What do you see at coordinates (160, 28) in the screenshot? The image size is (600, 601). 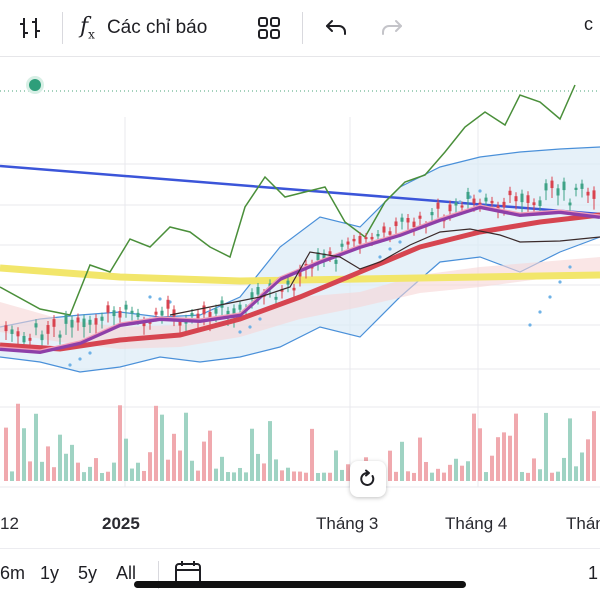 I see `indicators-button: fx Các chỉ báo` at bounding box center [160, 28].